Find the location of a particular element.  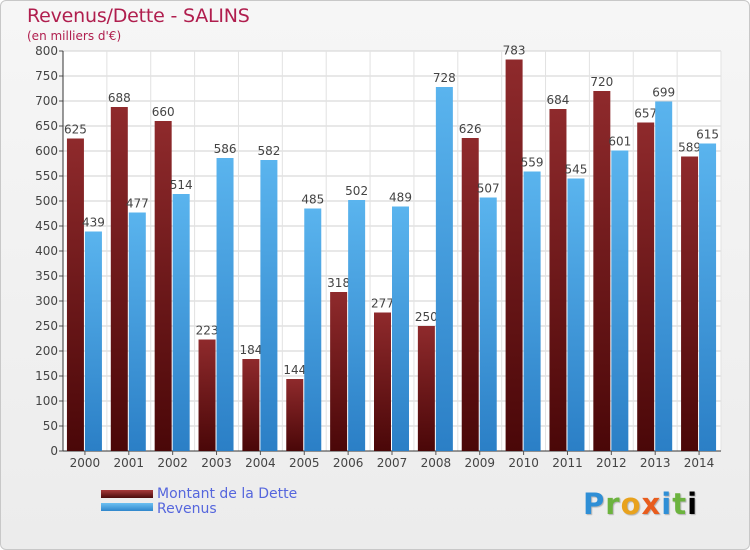

chart-subtitle: (en milliers d'€) is located at coordinates (74, 36).